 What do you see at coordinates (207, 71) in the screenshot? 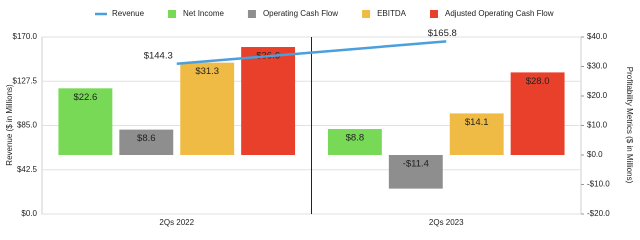
I see `value-label: $31.3` at bounding box center [207, 71].